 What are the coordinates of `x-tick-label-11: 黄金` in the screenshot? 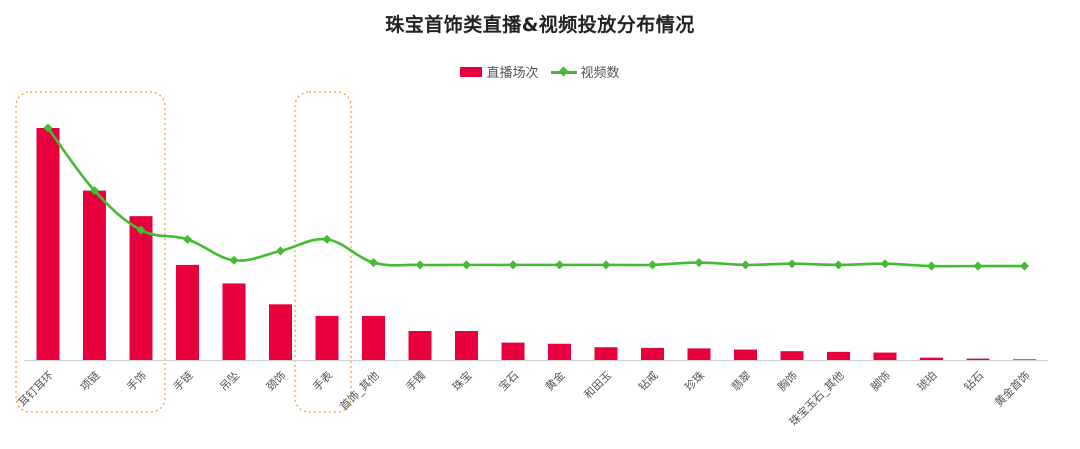 It's located at (554, 380).